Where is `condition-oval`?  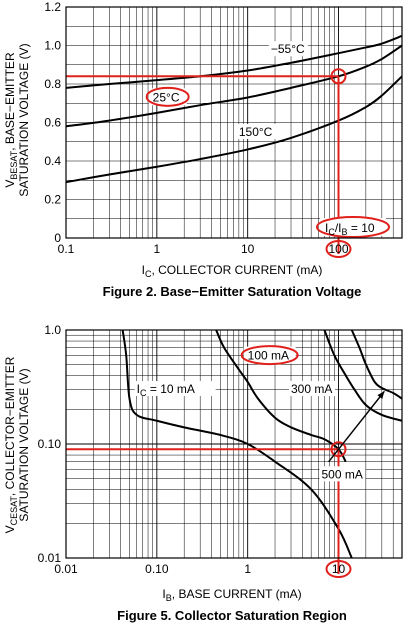 condition-oval is located at coordinates (353, 227).